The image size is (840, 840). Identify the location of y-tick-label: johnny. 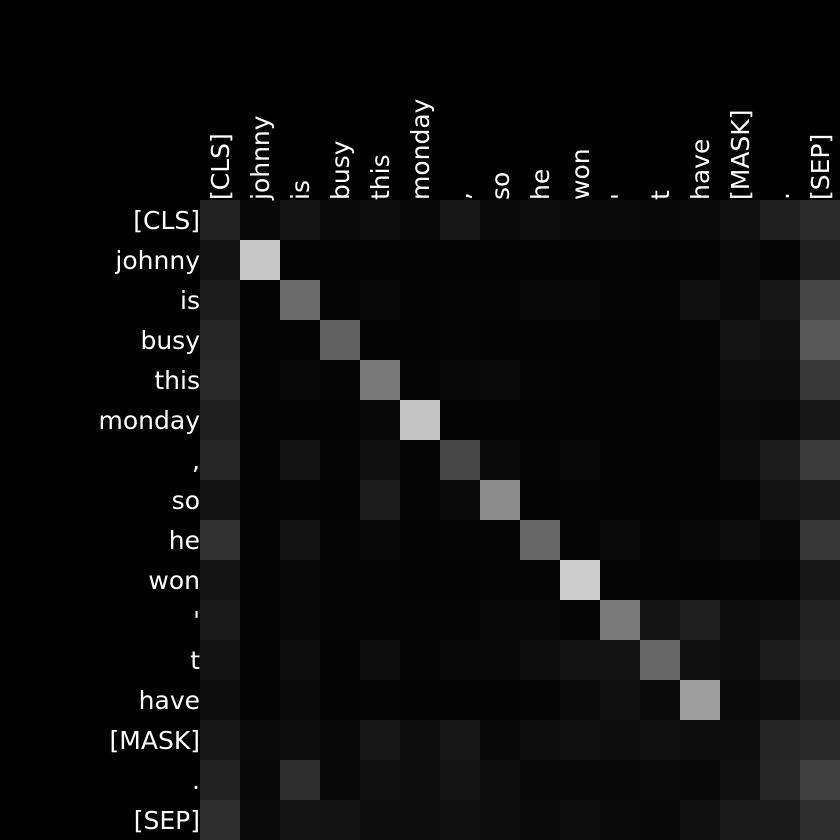
(157, 260).